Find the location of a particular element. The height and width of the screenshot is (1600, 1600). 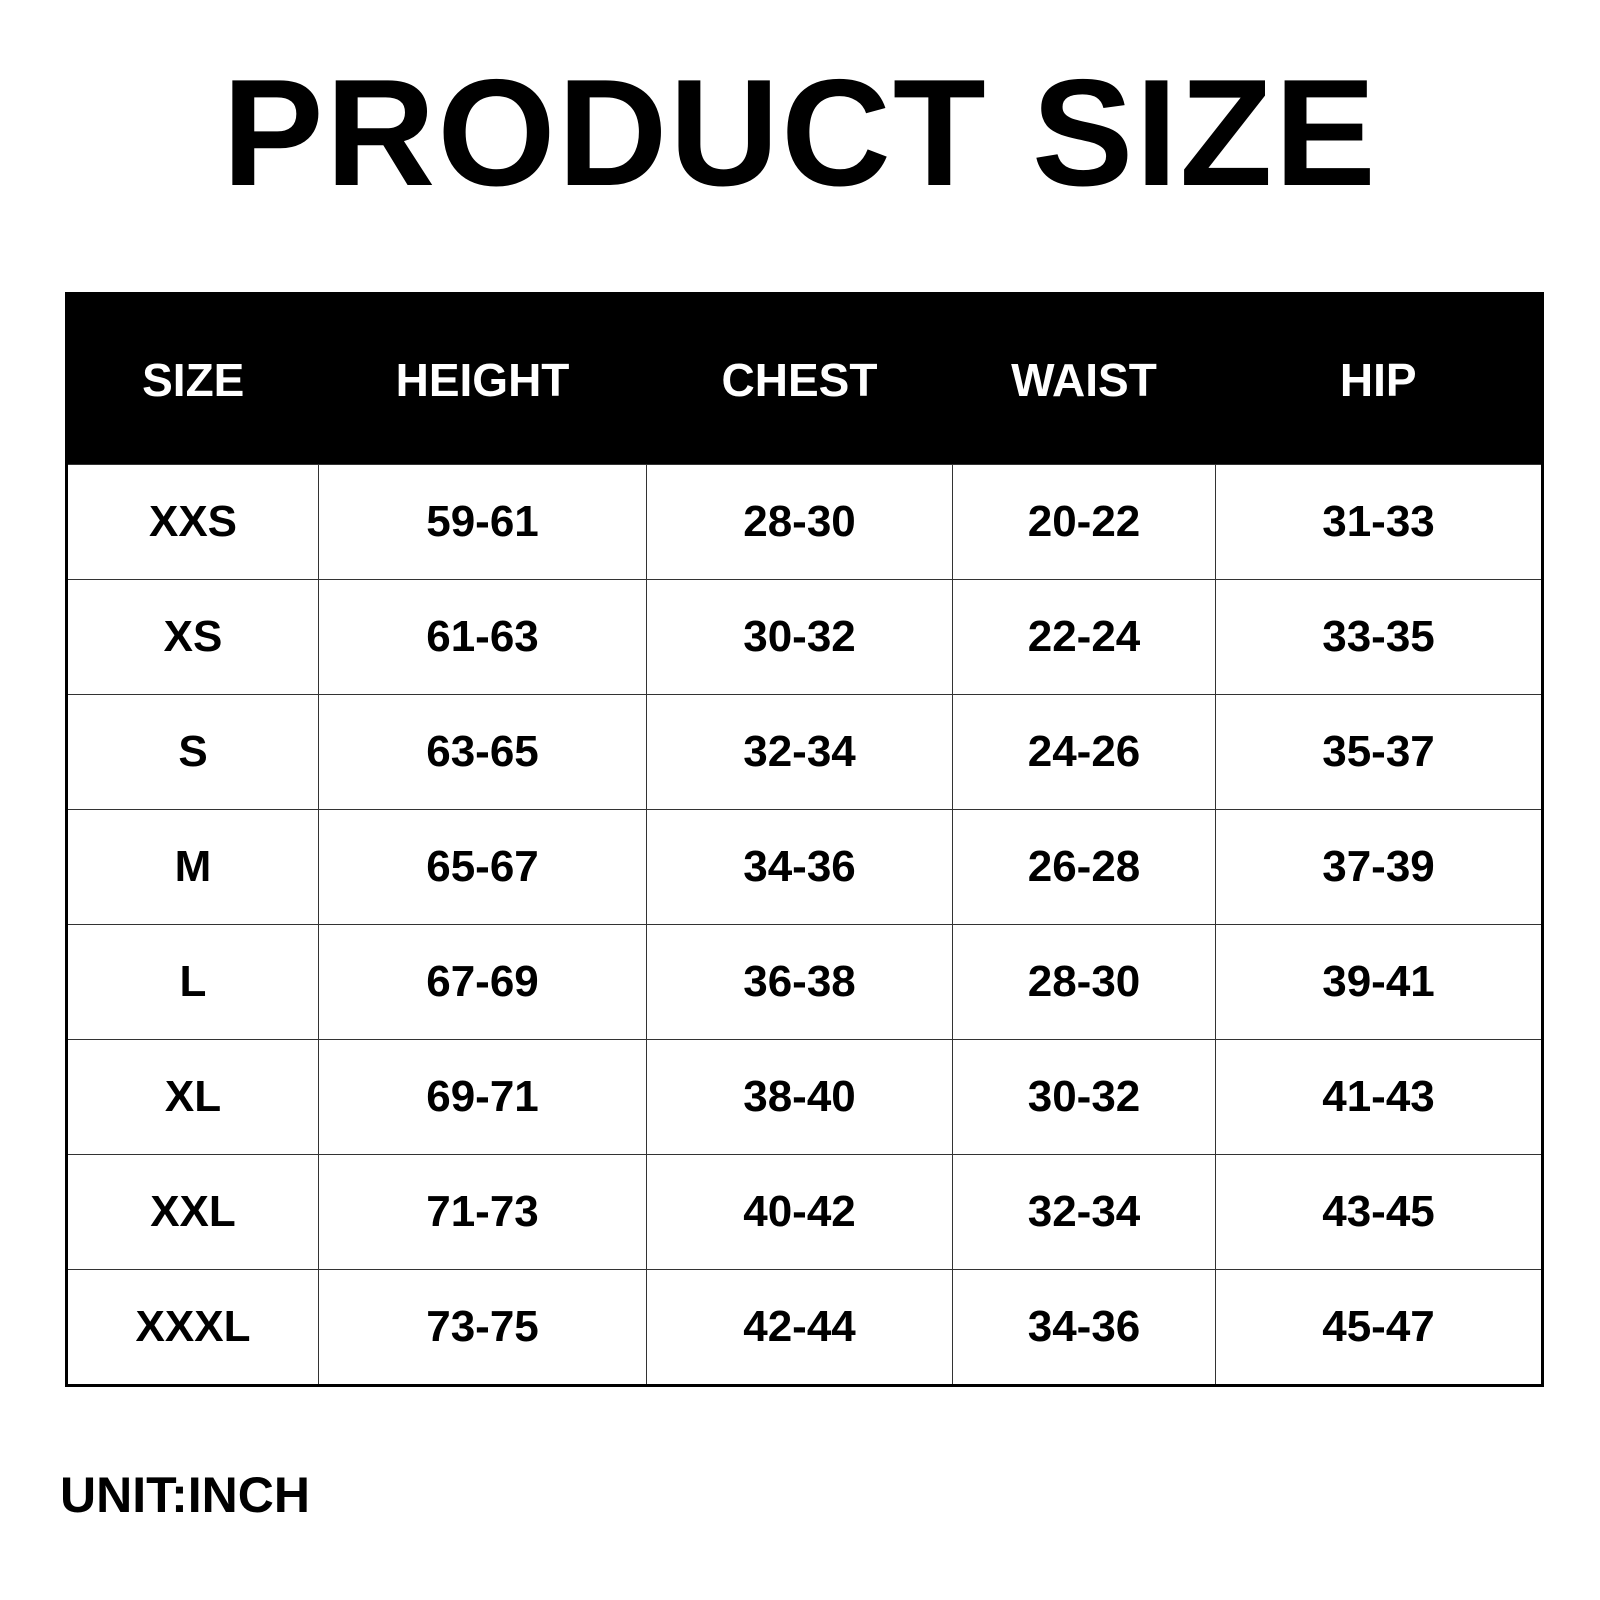

column-header-waist: WAIST is located at coordinates (1084, 379).